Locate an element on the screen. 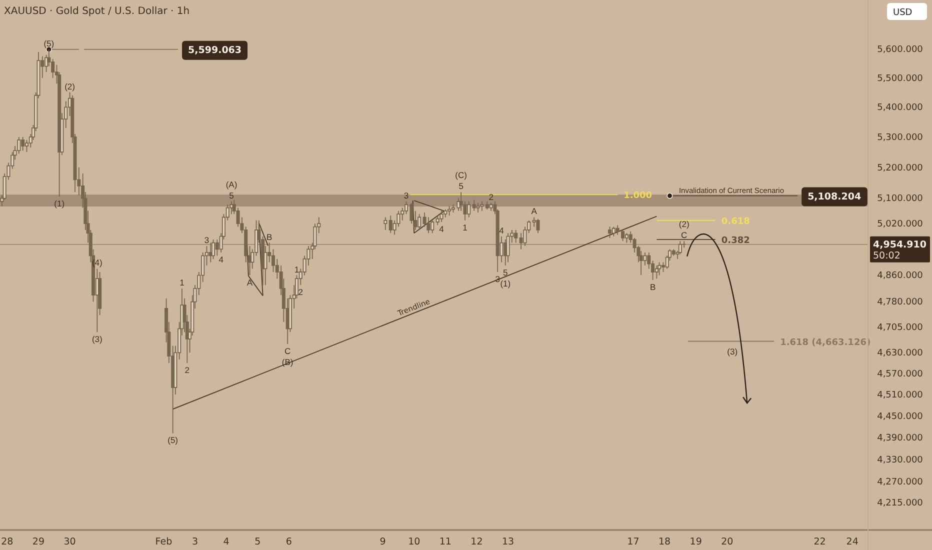 This screenshot has width=932, height=550. x-tick-label: 28 is located at coordinates (7, 542).